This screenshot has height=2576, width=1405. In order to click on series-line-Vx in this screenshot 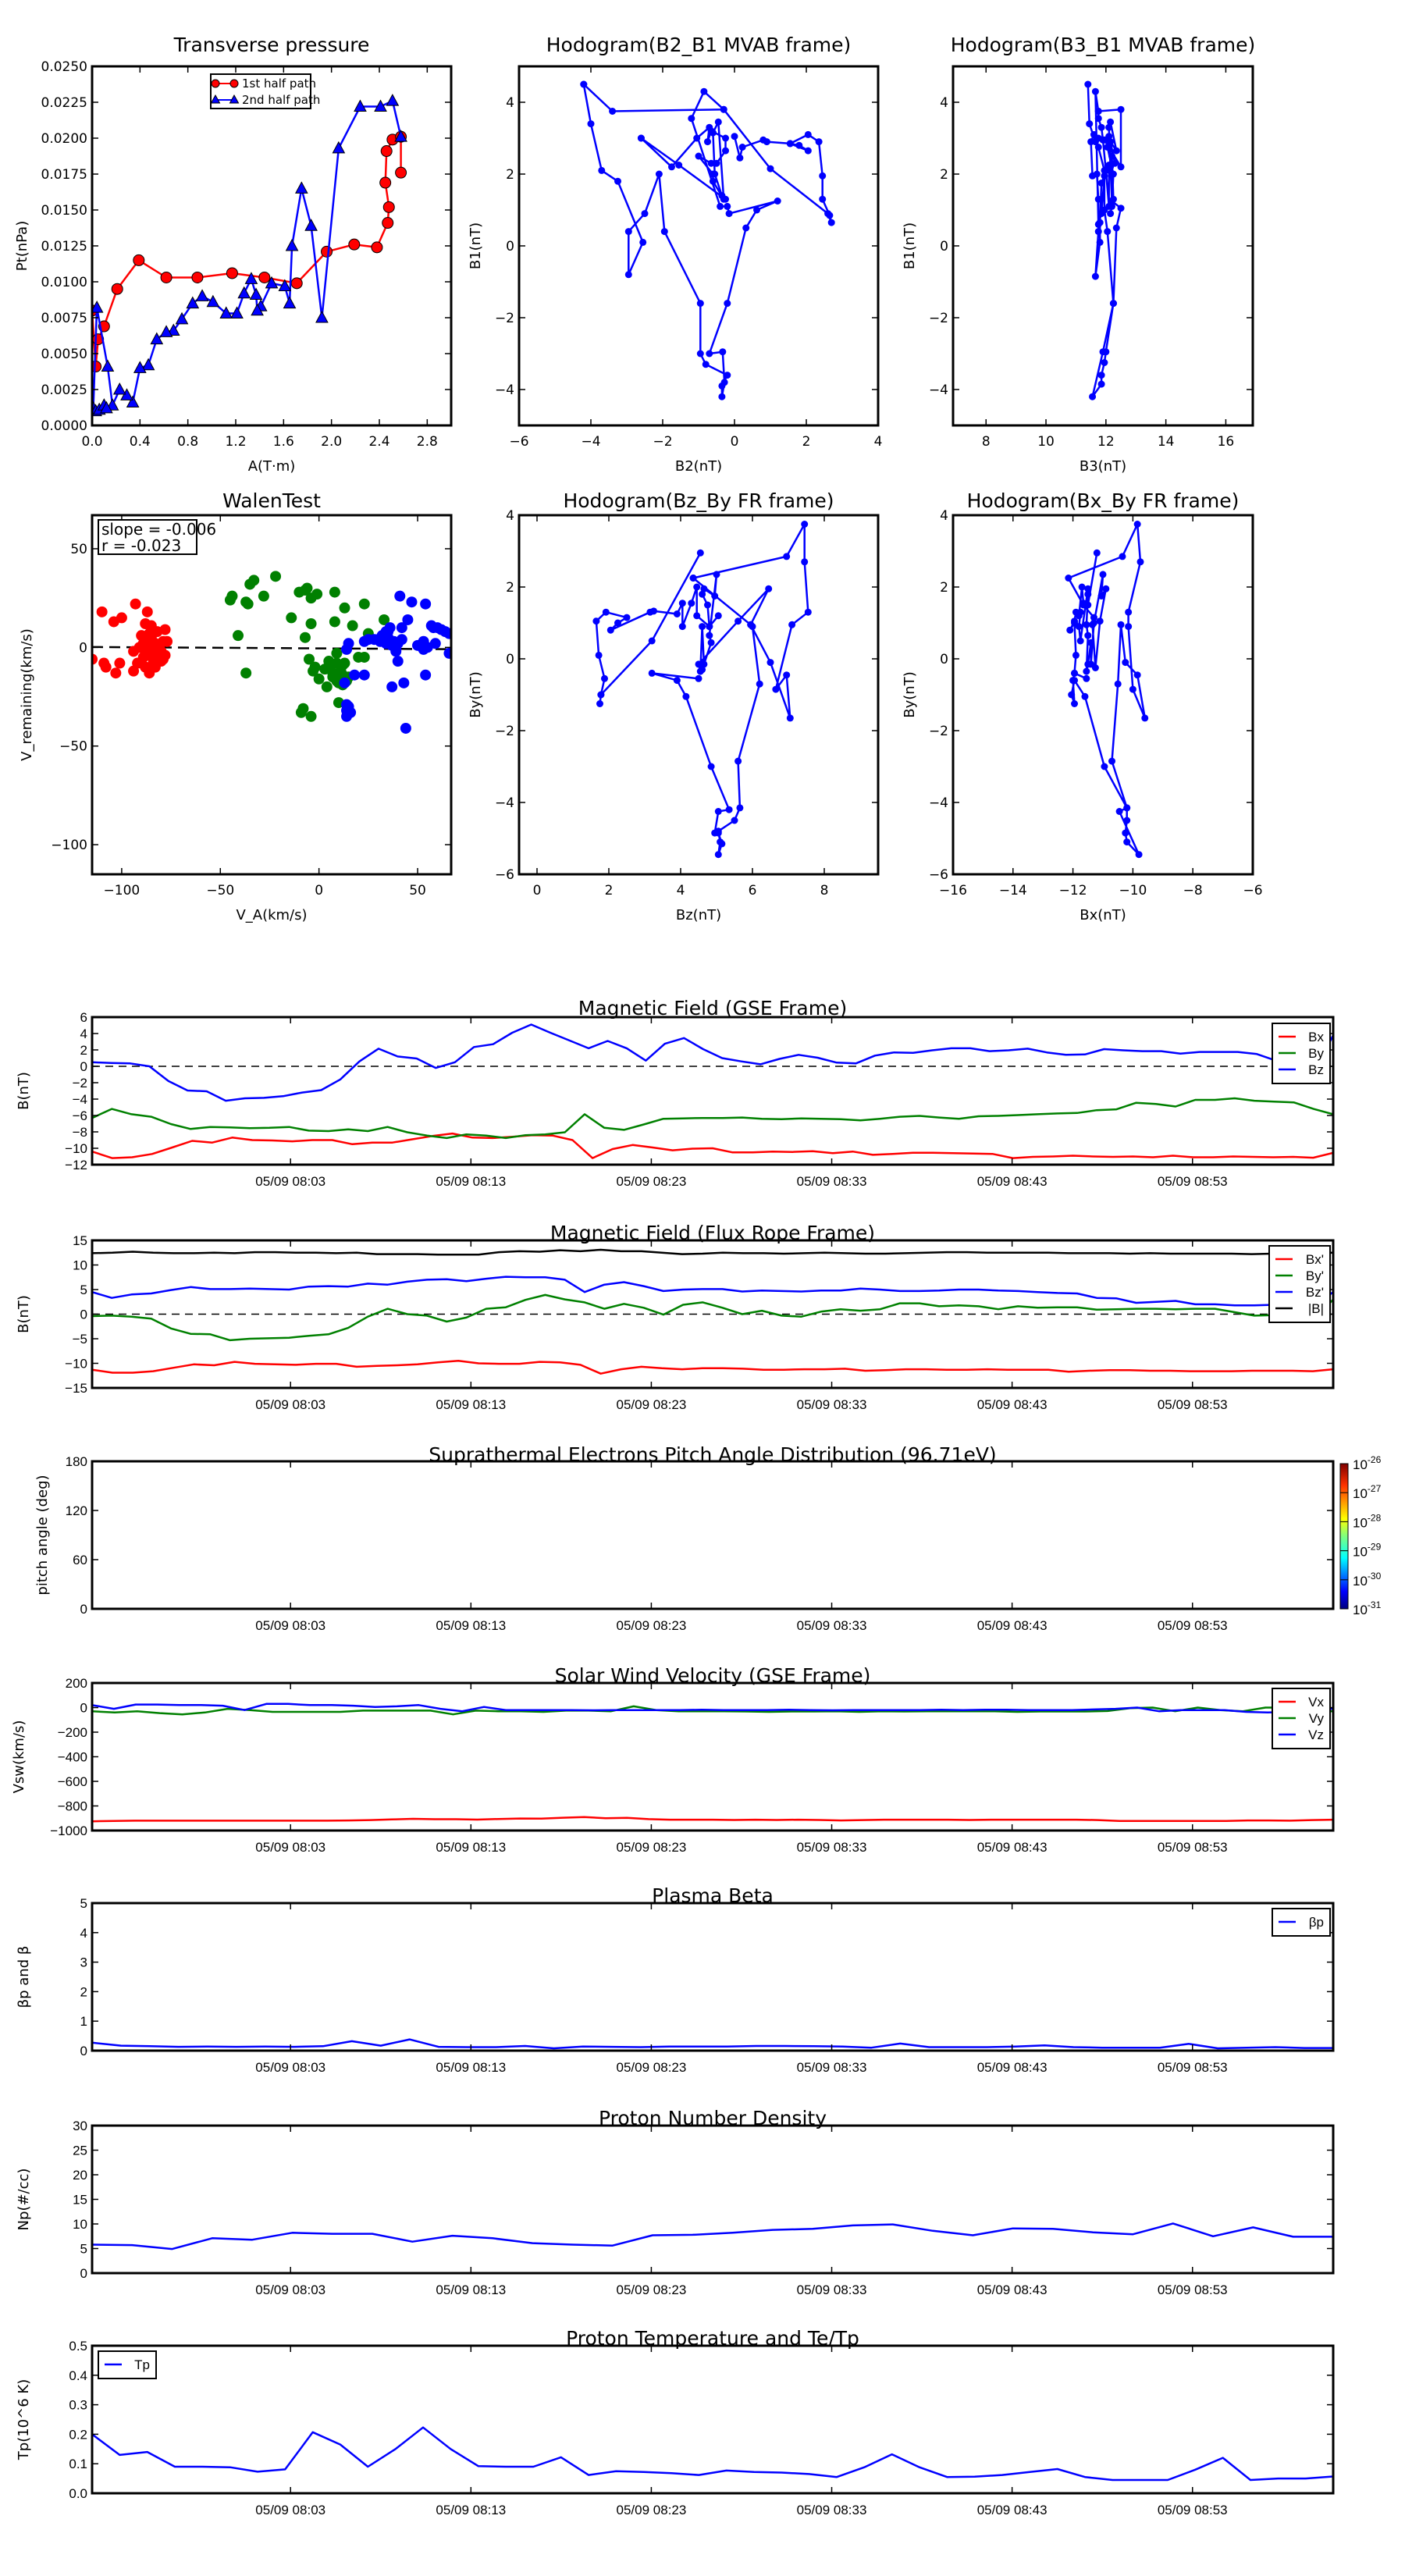, I will do `click(713, 1819)`.